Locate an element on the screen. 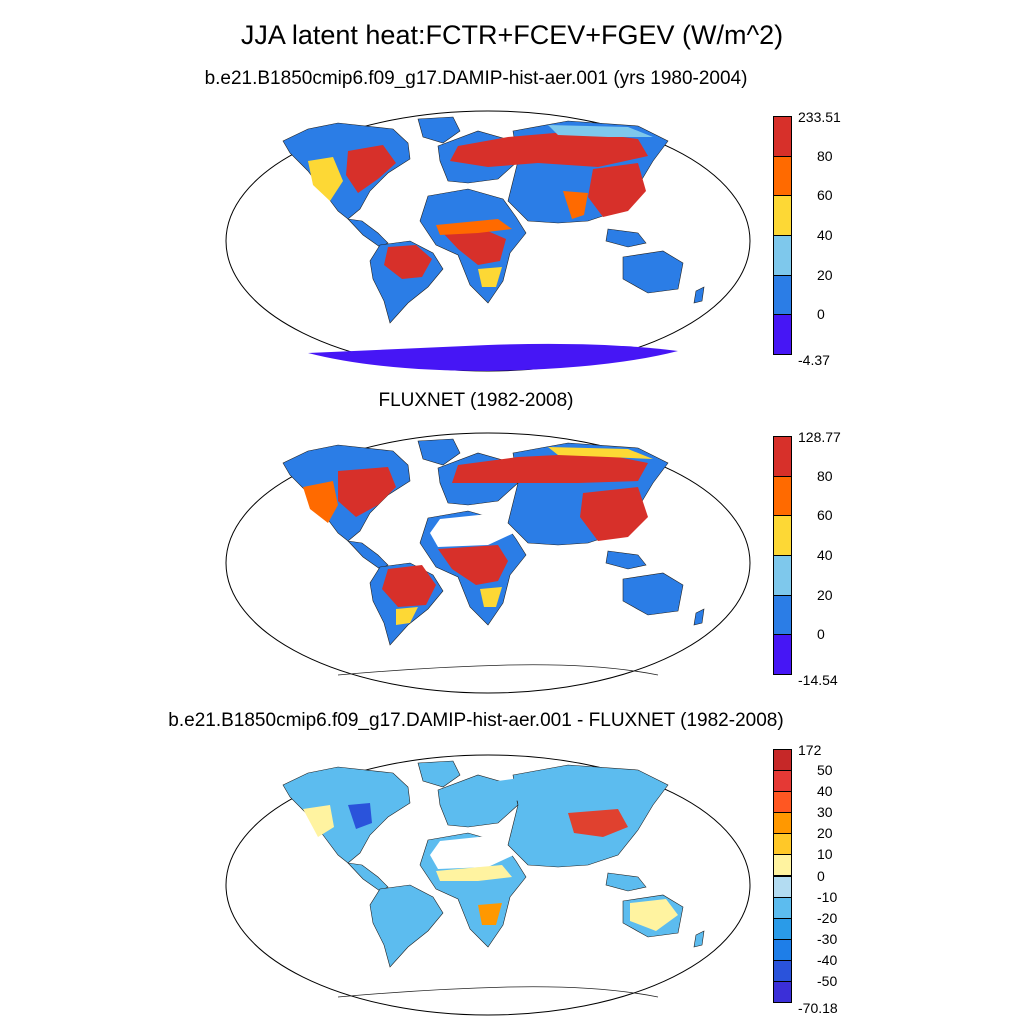  antarctica-region is located at coordinates (493, 357).